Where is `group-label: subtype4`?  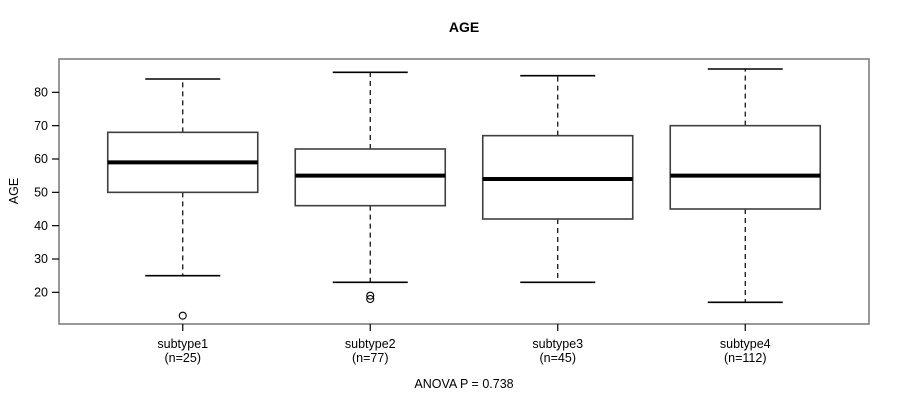
group-label: subtype4 is located at coordinates (745, 344).